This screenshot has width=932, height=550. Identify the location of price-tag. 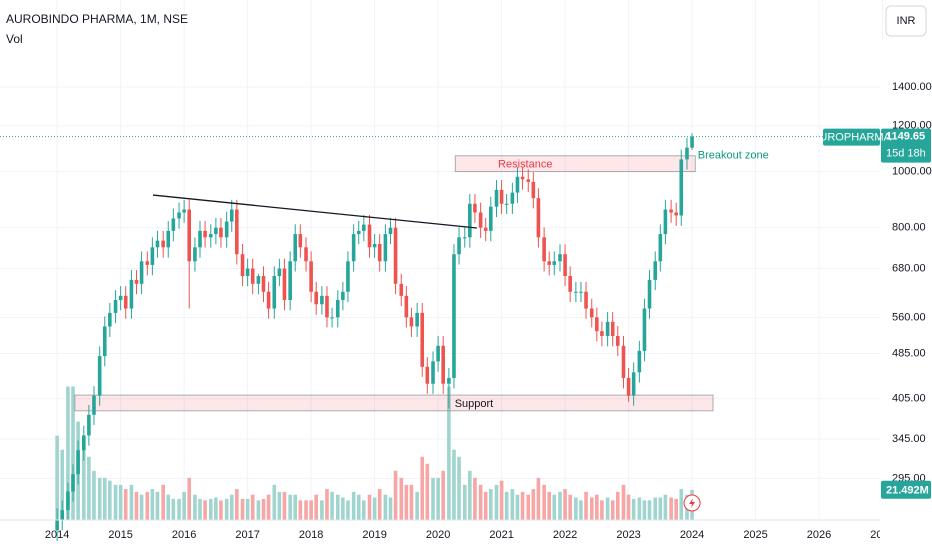
(906, 145).